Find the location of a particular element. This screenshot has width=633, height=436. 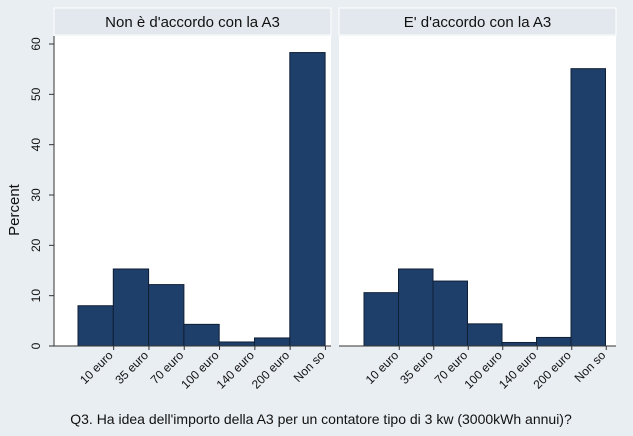

panel-title: Non è d'accordo con la A3 is located at coordinates (192, 22).